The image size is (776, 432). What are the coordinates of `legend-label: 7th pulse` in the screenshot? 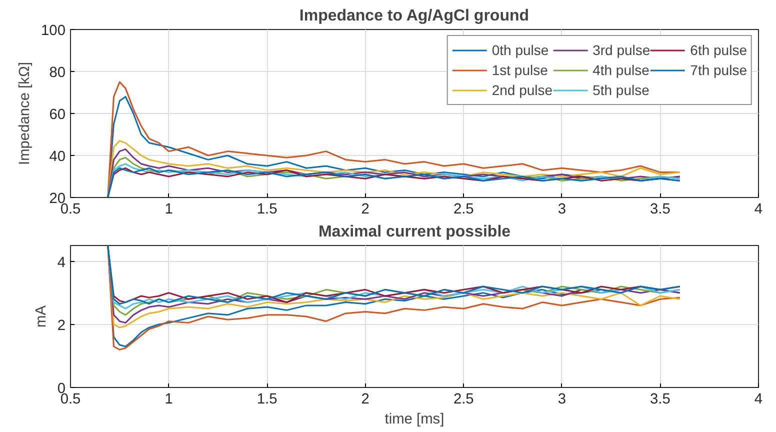 It's located at (718, 70).